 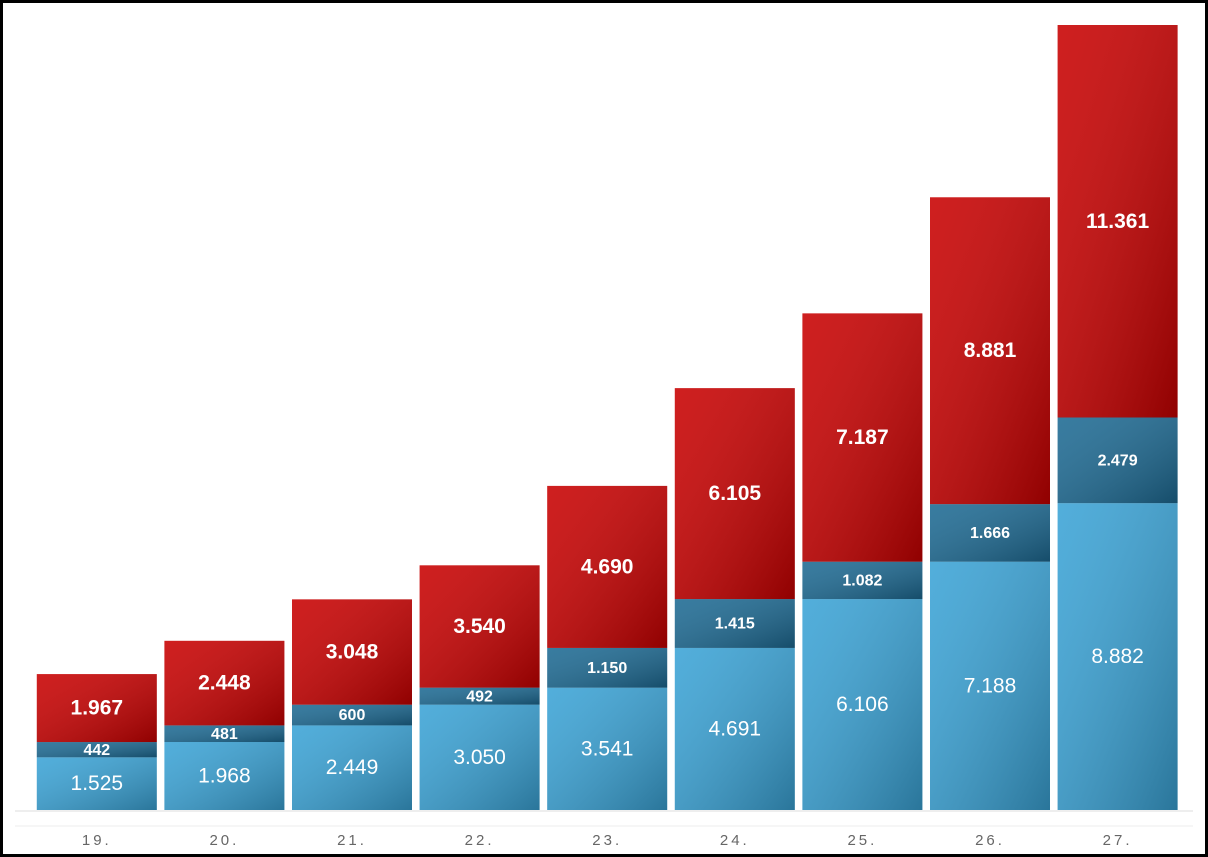 What do you see at coordinates (480, 840) in the screenshot?
I see `x-tick-label: 22.` at bounding box center [480, 840].